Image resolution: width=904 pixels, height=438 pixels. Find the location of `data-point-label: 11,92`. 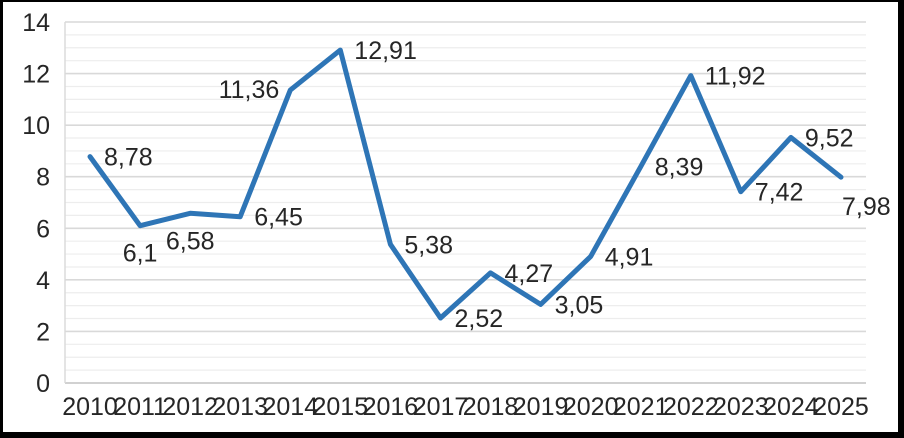

data-point-label: 11,92 is located at coordinates (735, 77).